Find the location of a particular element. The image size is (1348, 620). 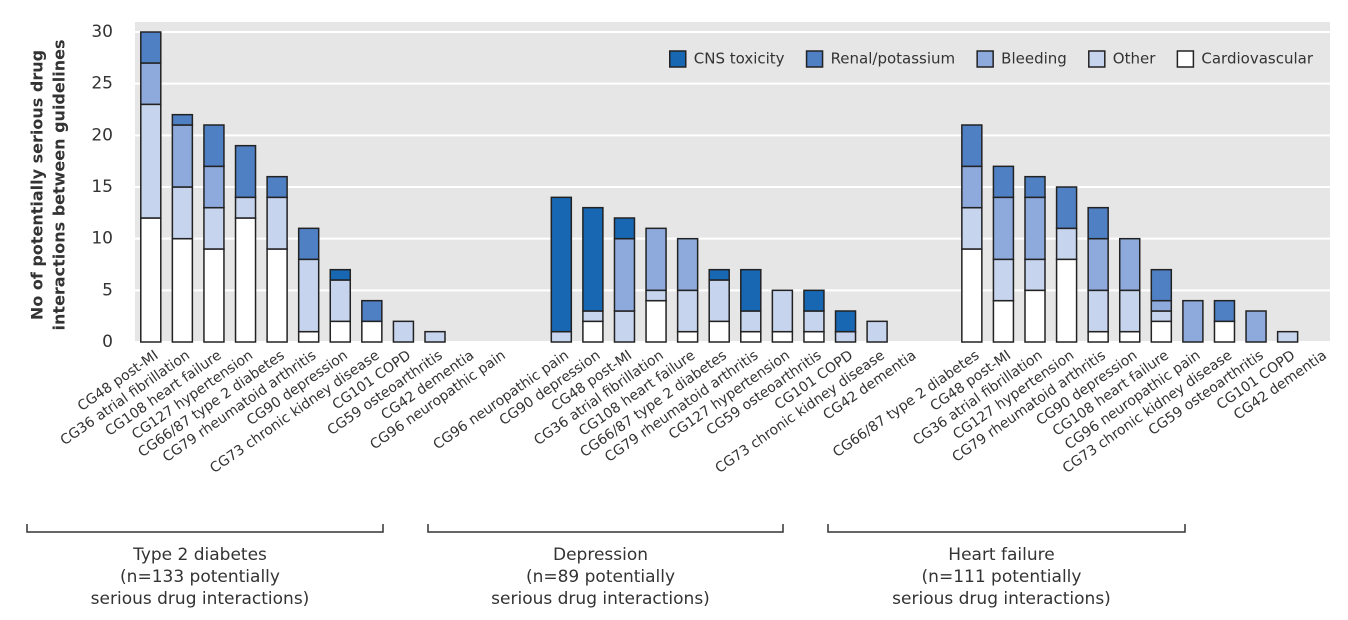

y-tick-label: 25 is located at coordinates (102, 84).